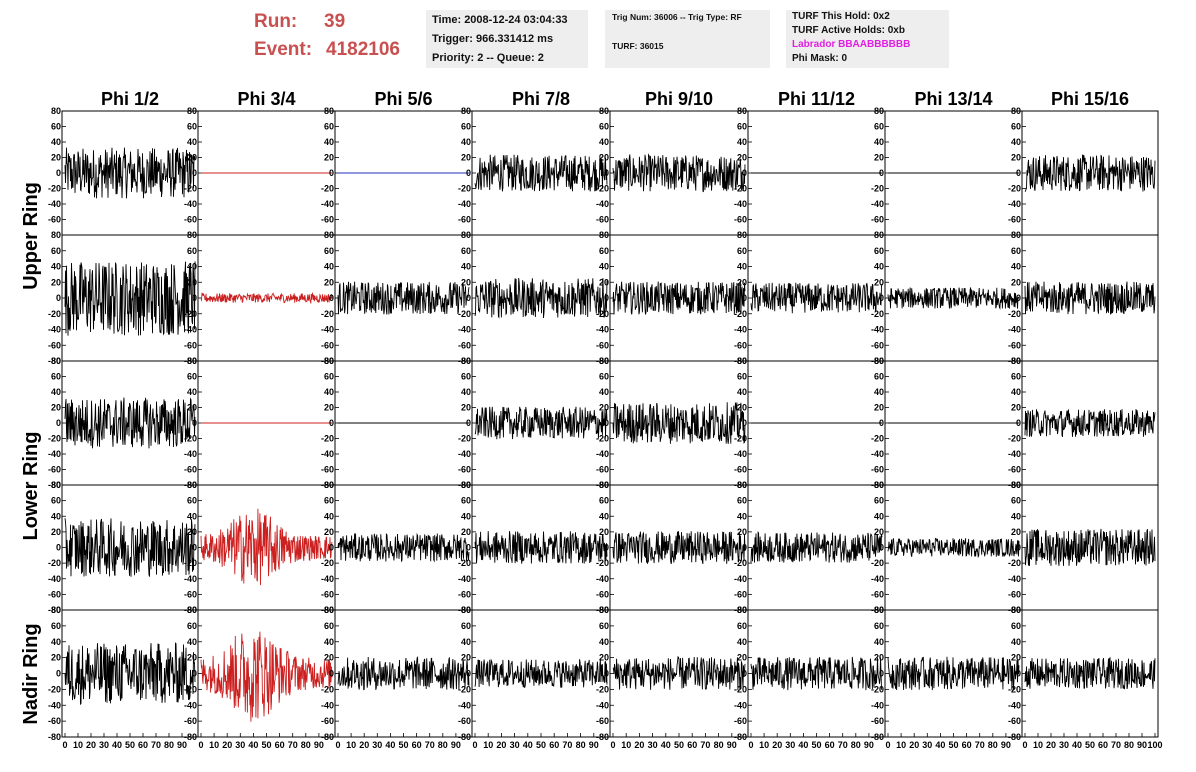 This screenshot has width=1196, height=772. Describe the element at coordinates (403, 298) in the screenshot. I see `waveform-trace-r2-c3` at that location.